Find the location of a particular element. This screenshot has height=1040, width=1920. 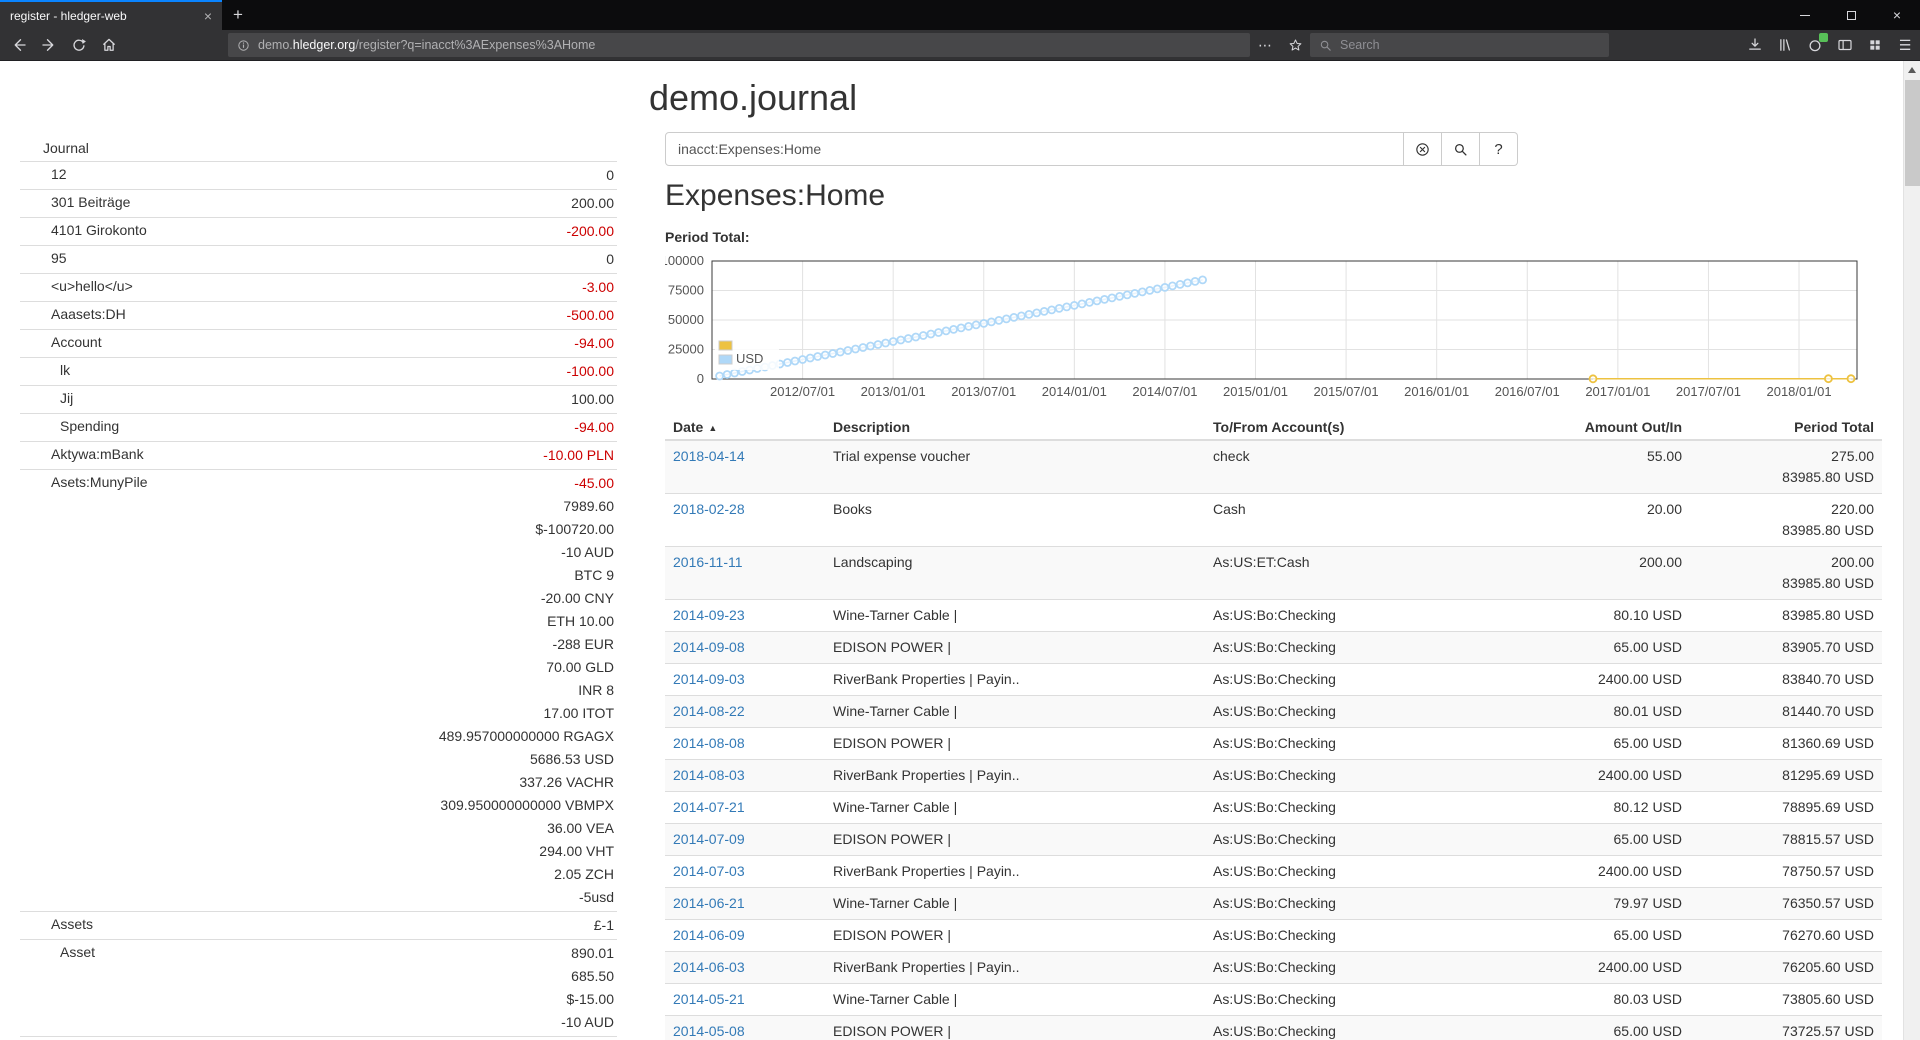

balance-amount: 5686.53 USD is located at coordinates (571, 759).